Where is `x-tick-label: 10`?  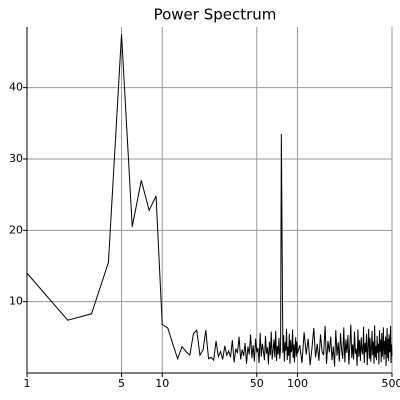 x-tick-label: 10 is located at coordinates (162, 383).